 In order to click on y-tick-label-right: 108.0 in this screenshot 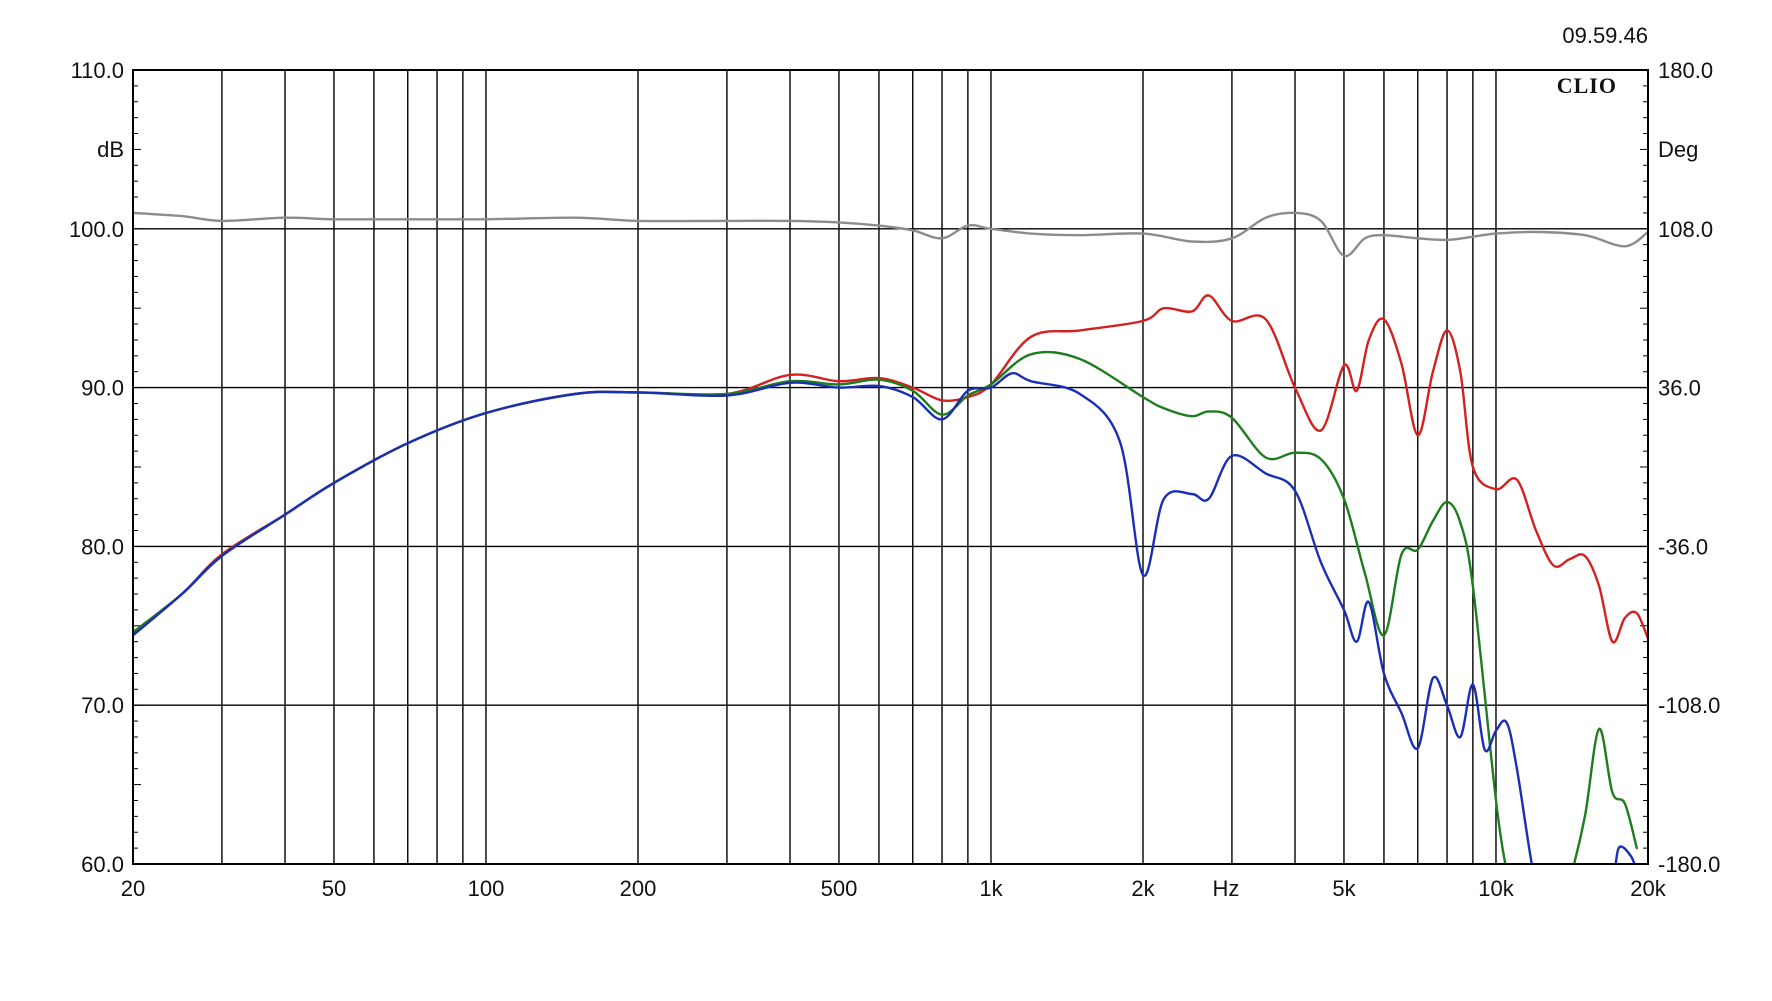, I will do `click(1685, 229)`.